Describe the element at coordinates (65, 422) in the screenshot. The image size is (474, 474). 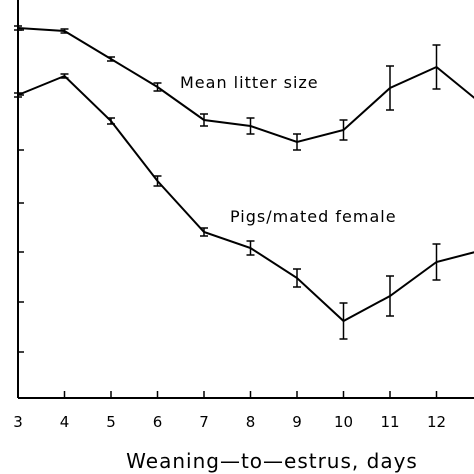
I see `x-tick-label-4: 4` at that location.